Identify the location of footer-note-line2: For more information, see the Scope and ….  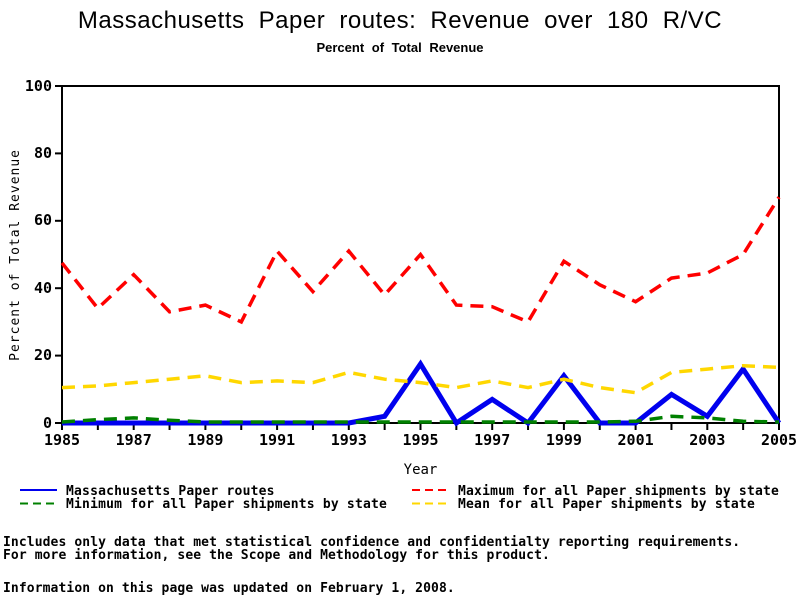
(276, 555).